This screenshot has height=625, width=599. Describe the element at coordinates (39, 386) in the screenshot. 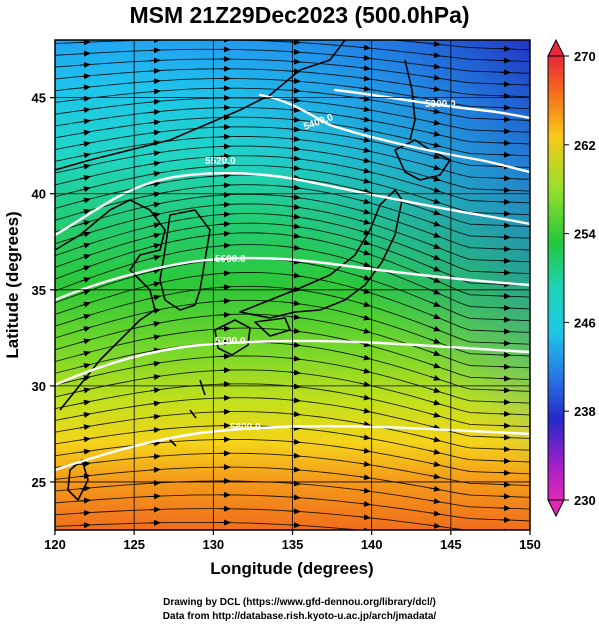

I see `y-tick-label: 30` at that location.